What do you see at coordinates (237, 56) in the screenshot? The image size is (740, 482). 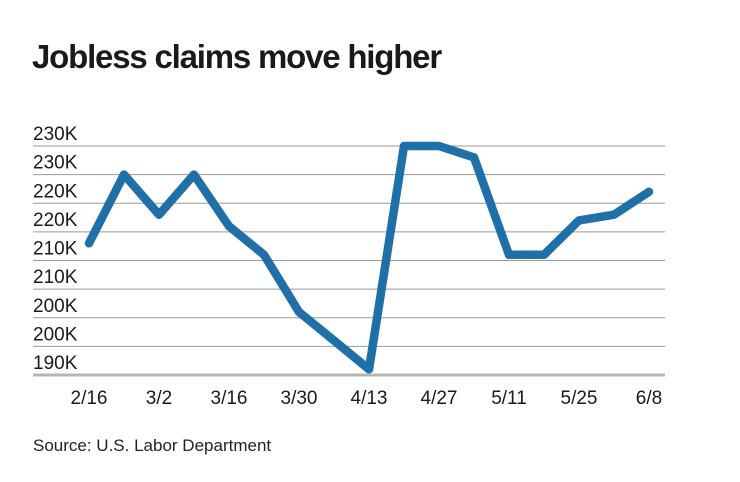 I see `chart-title: Jobless claims move higher` at bounding box center [237, 56].